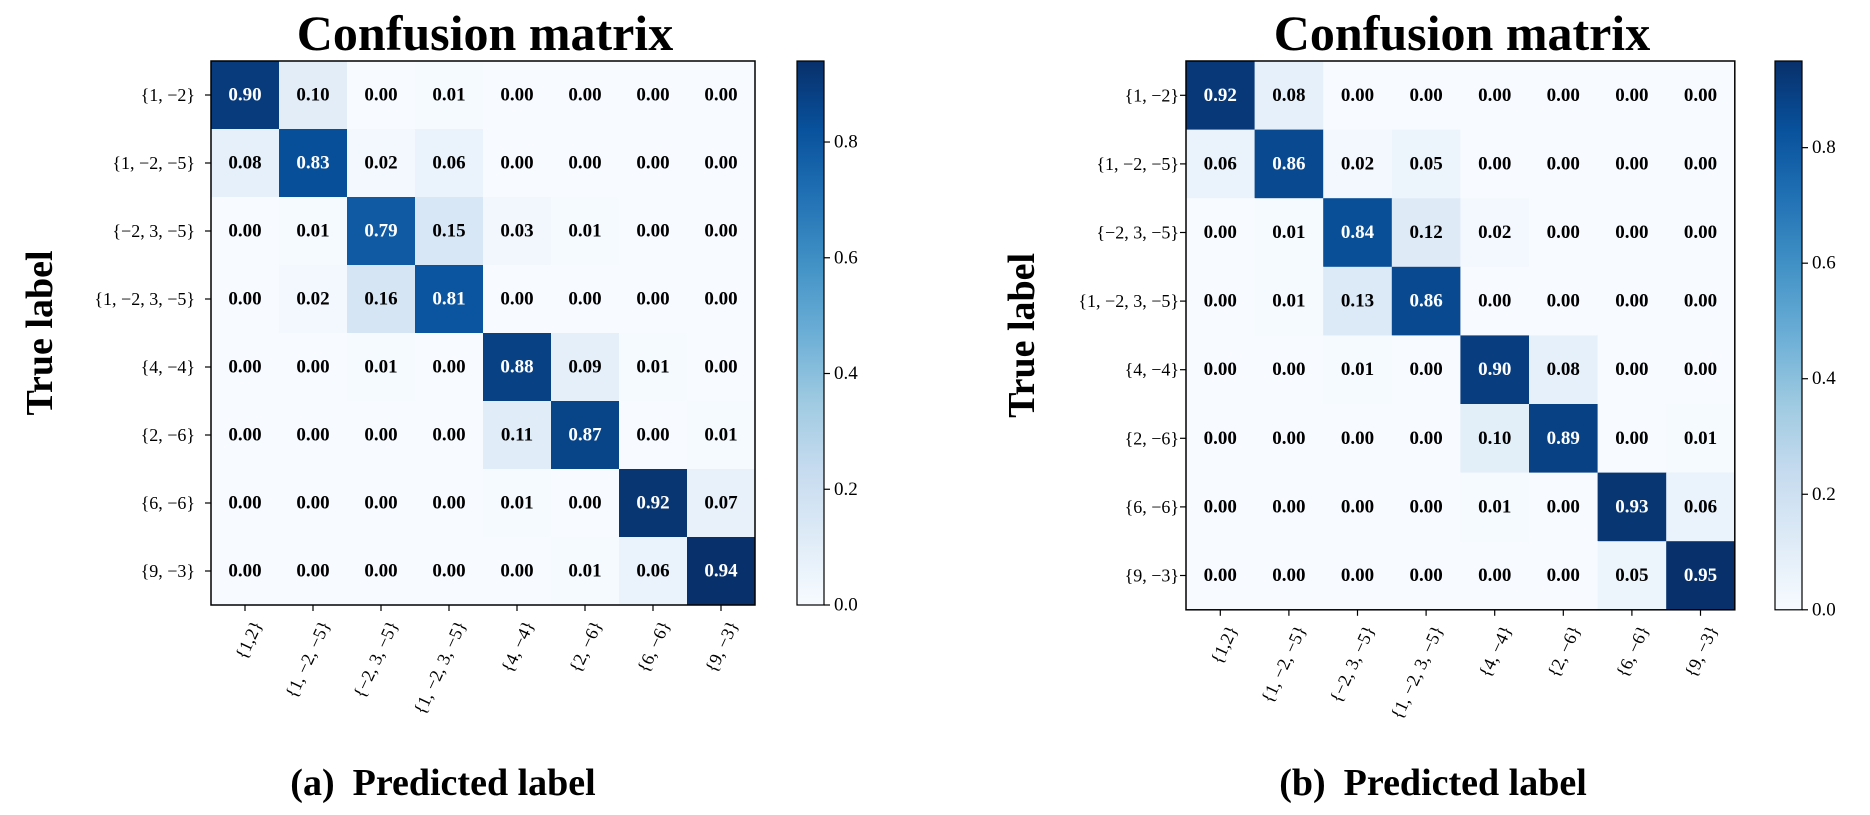 The height and width of the screenshot is (815, 1870). I want to click on x-tick-label: {1,2}, so click(248, 640).